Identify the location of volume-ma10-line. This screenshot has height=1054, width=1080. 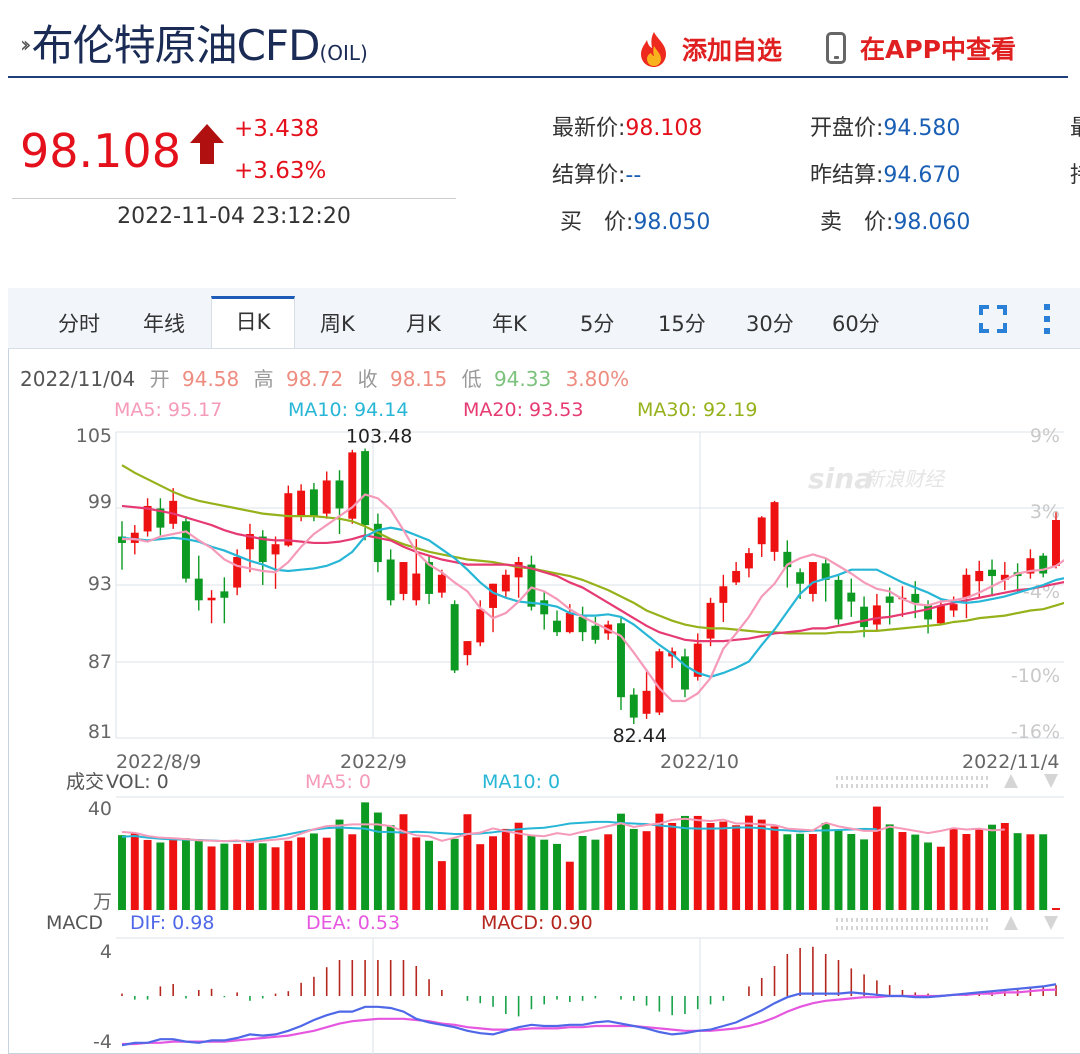
(499, 831).